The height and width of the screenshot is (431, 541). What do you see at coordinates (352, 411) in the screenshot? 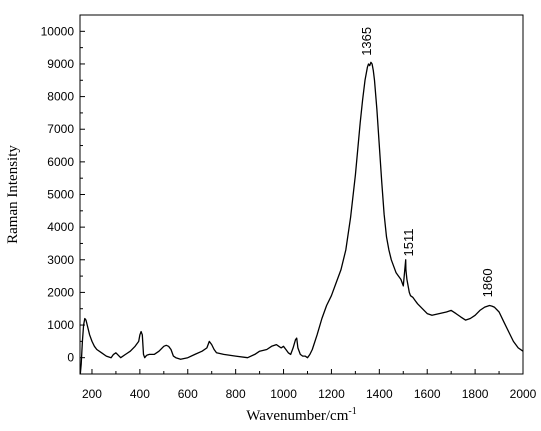
I see `x-axis-title-superscript: -1` at bounding box center [352, 411].